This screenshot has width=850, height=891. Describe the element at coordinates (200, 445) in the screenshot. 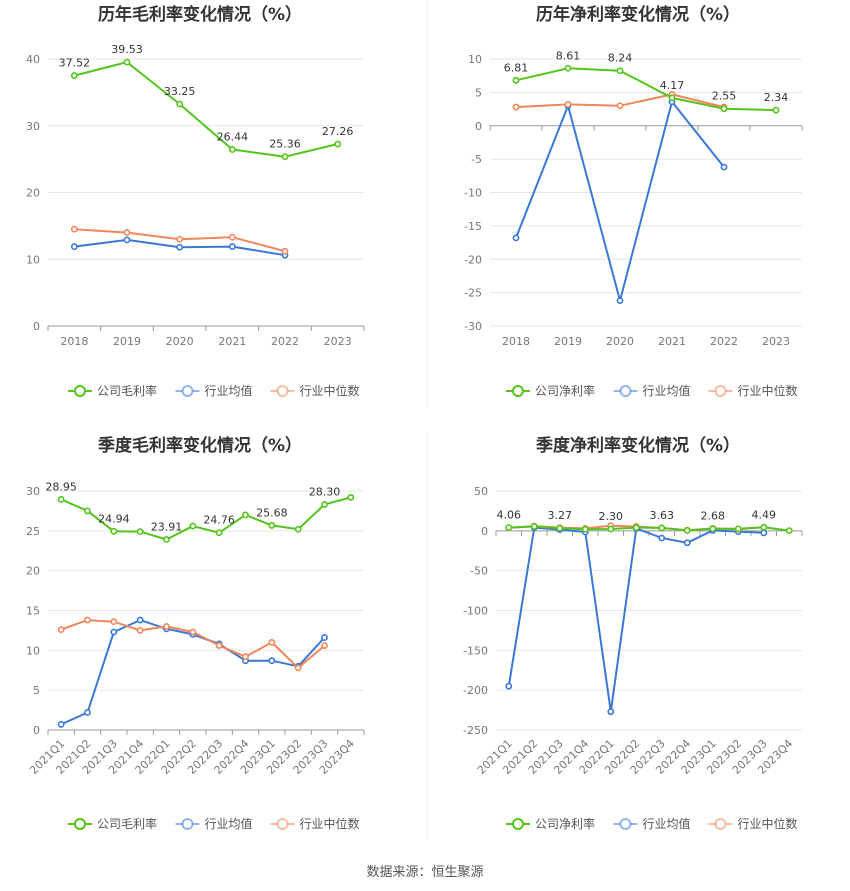

I see `chart-title: 季度毛利率变化情况（%）` at that location.